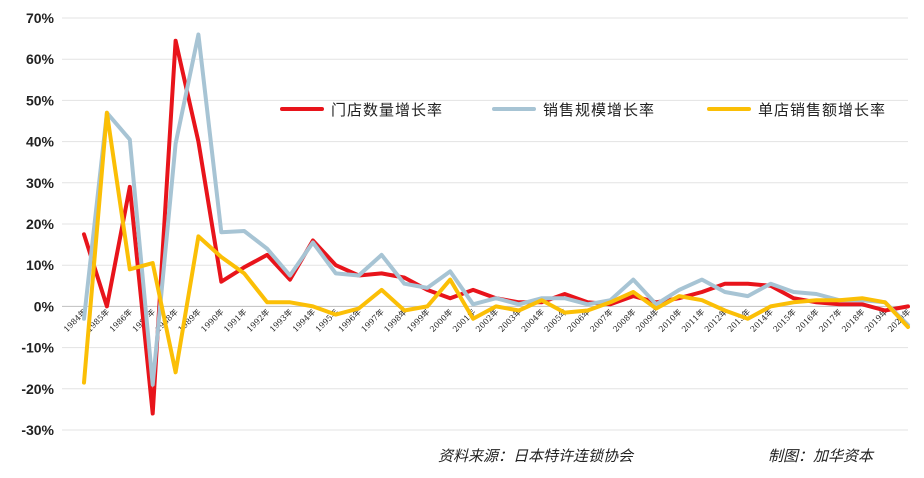  Describe the element at coordinates (40, 18) in the screenshot. I see `y-tick-label: 70%` at that location.